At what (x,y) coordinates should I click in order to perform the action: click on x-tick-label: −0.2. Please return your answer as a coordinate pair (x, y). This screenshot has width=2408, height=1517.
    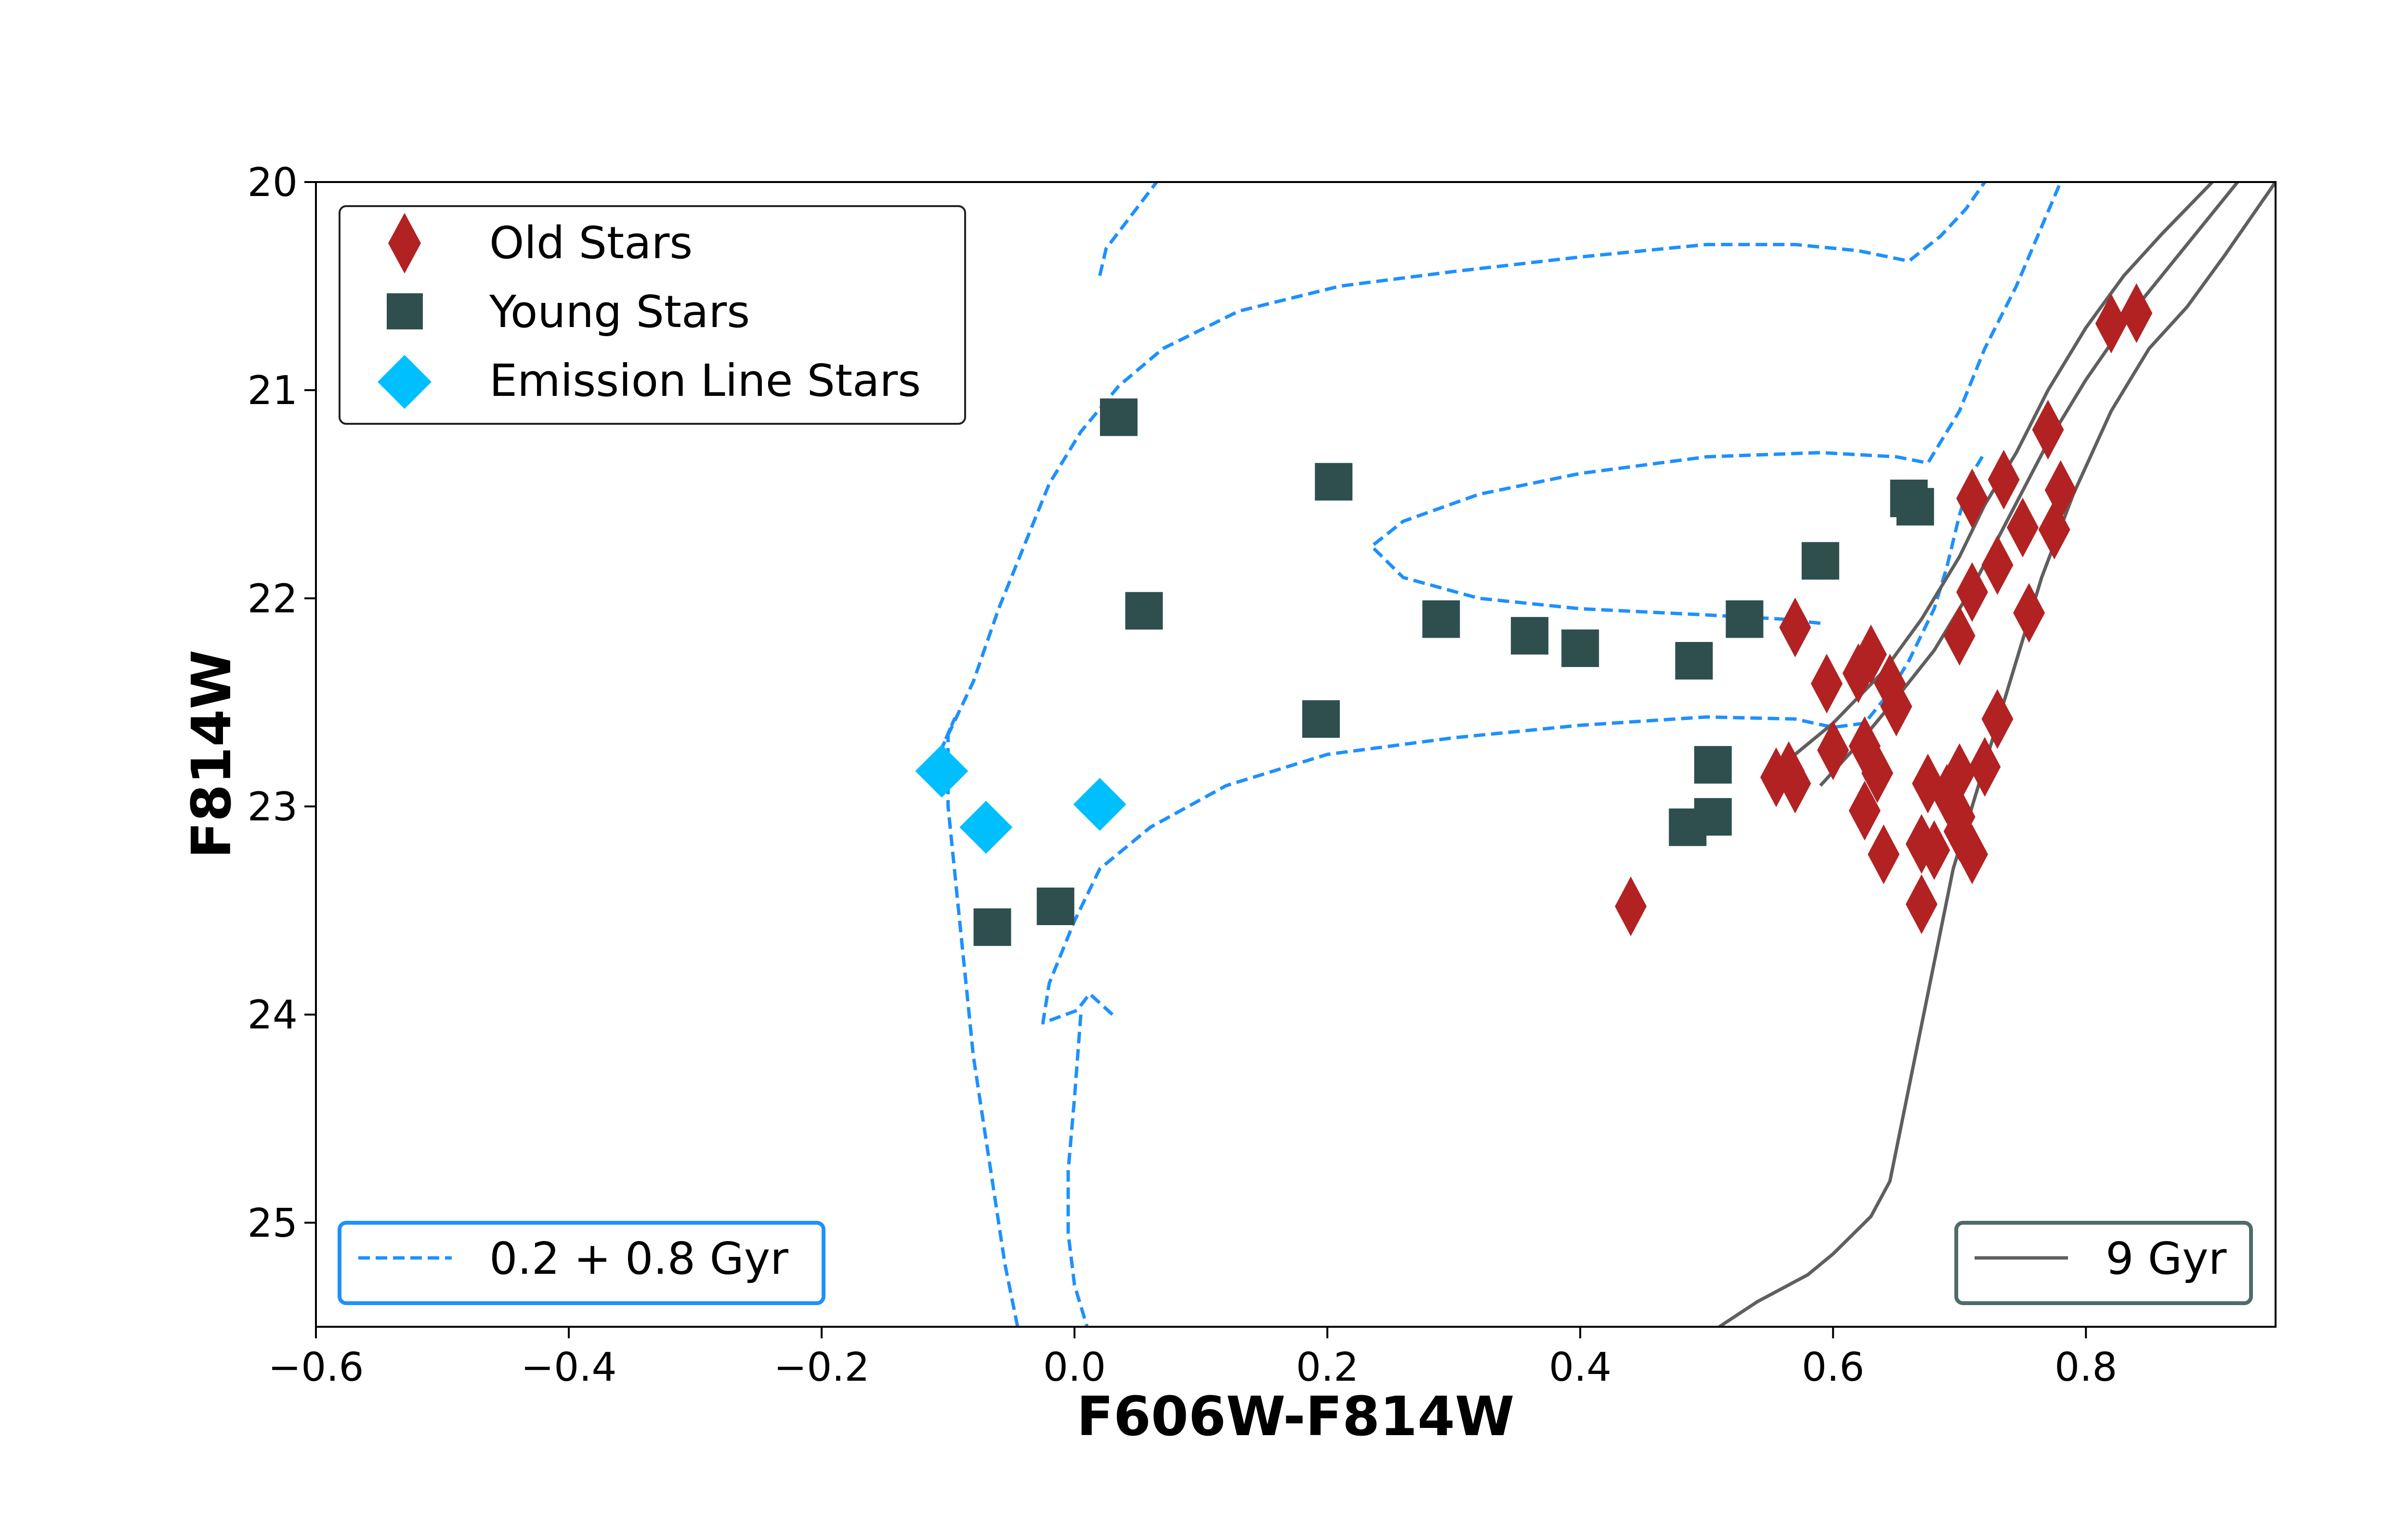
    Looking at the image, I should click on (822, 1367).